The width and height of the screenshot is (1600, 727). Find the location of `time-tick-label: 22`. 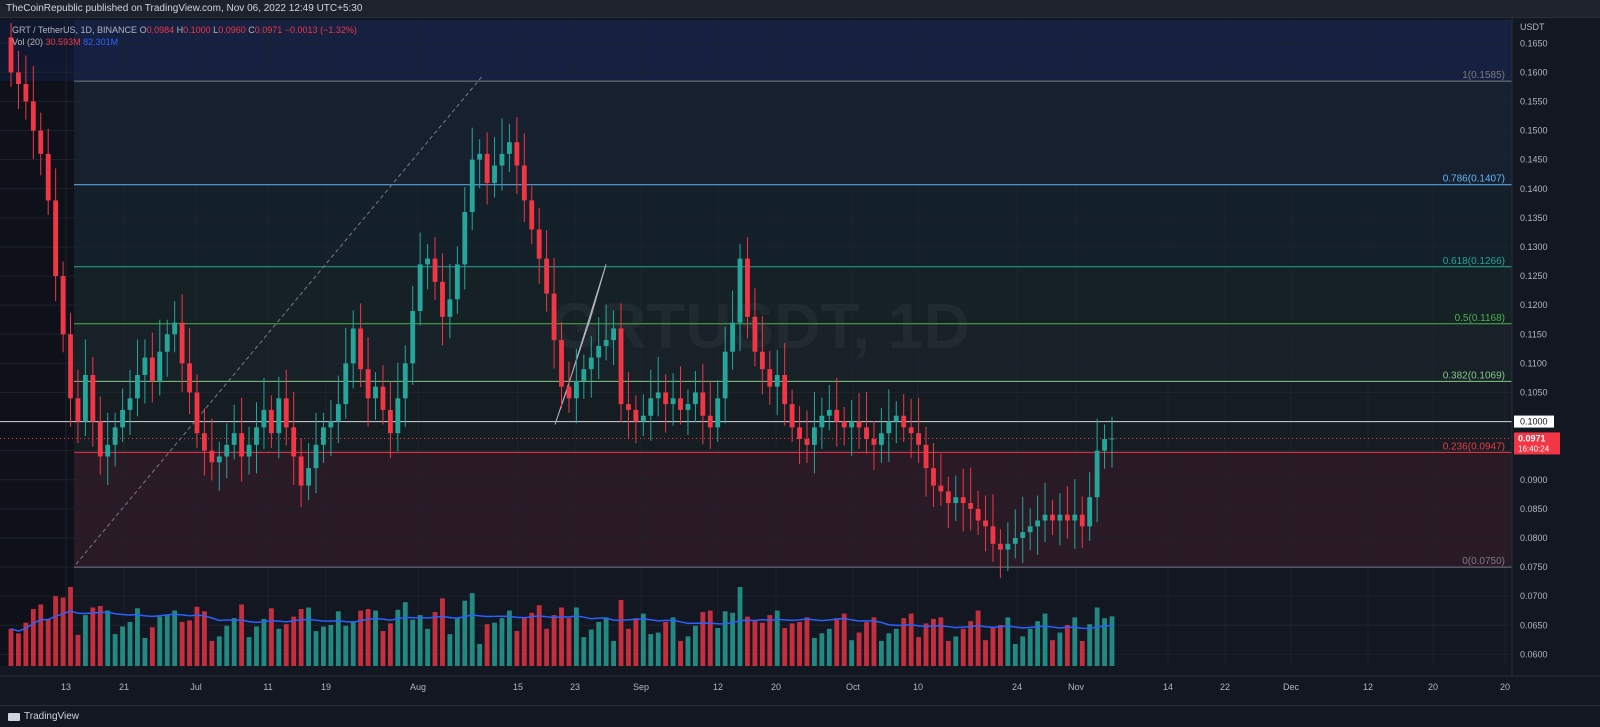

time-tick-label: 22 is located at coordinates (1225, 687).